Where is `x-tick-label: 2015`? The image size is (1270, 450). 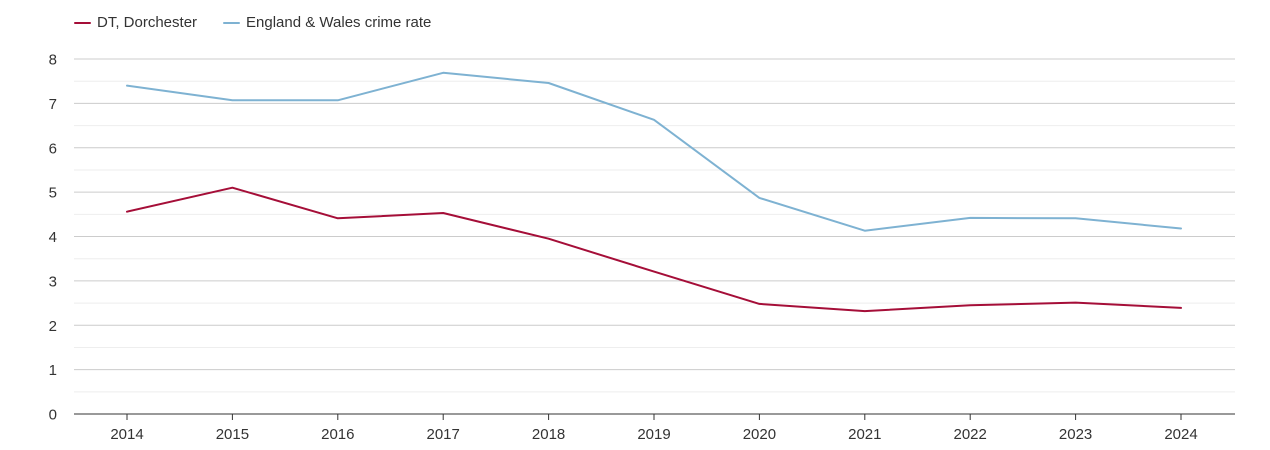 x-tick-label: 2015 is located at coordinates (232, 434).